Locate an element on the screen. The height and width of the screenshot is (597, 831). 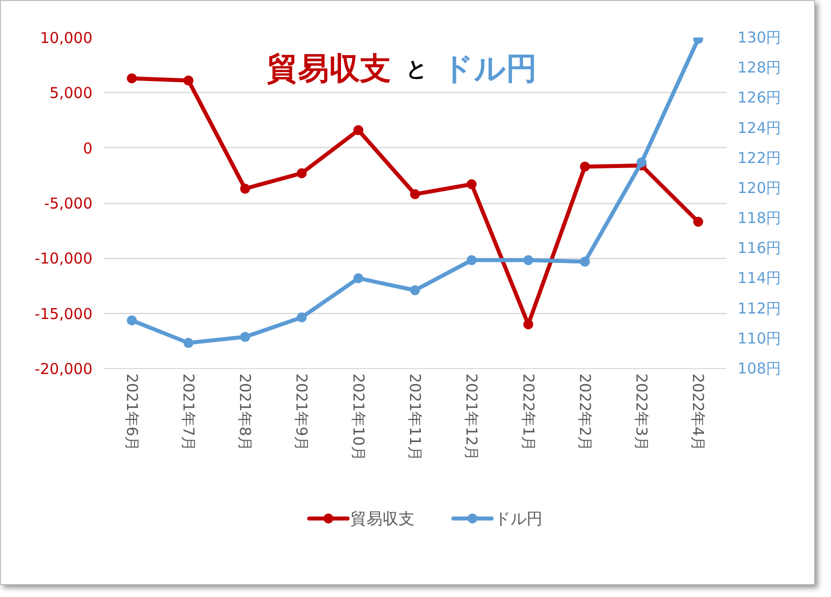
x-tick-label: 2021年8月 is located at coordinates (245, 413).